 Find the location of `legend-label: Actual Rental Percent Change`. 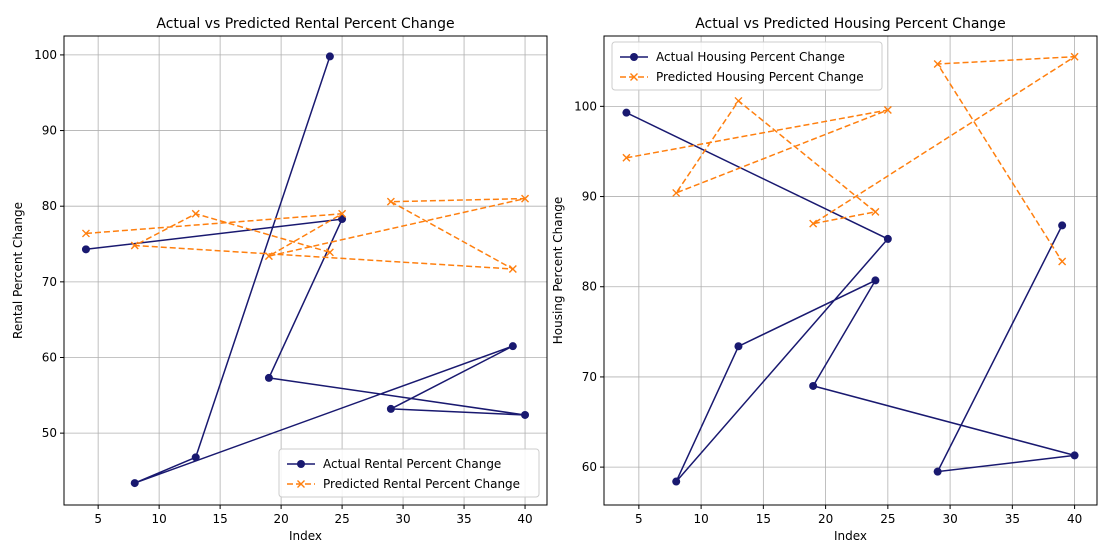

legend-label: Actual Rental Percent Change is located at coordinates (412, 464).